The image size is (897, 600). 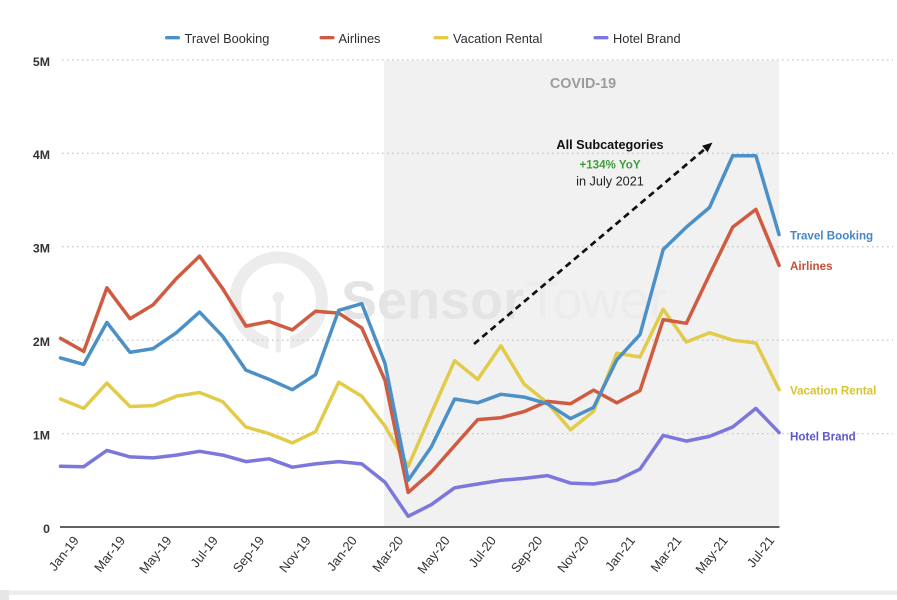 What do you see at coordinates (610, 182) in the screenshot?
I see `svg-text: in July 2021` at bounding box center [610, 182].